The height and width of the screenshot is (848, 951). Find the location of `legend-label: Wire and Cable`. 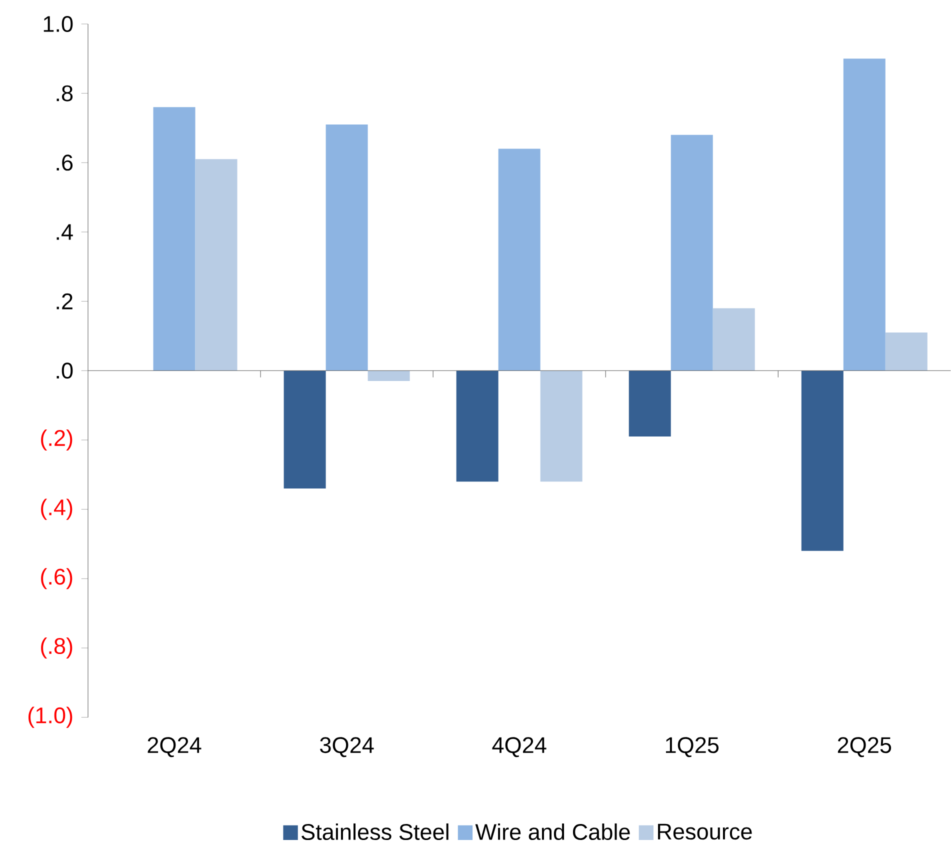

legend-label: Wire and Cable is located at coordinates (552, 831).